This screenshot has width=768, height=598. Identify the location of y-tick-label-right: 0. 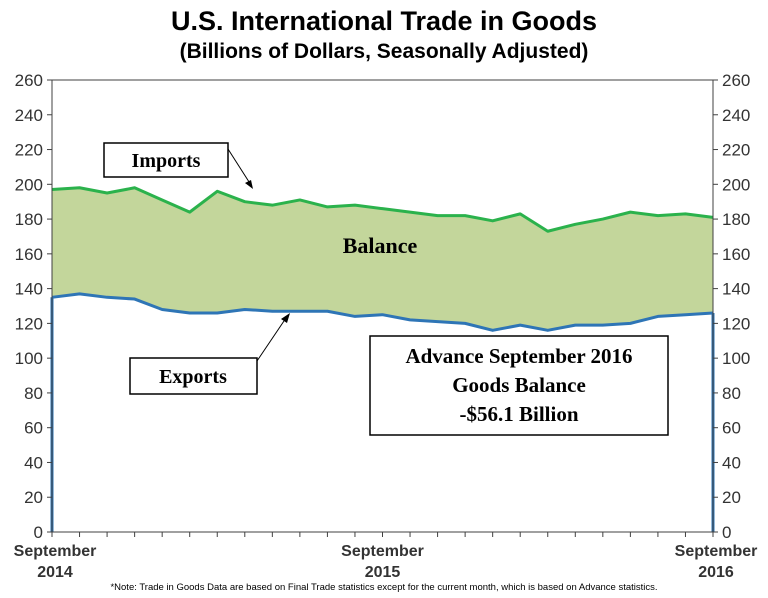
(726, 532).